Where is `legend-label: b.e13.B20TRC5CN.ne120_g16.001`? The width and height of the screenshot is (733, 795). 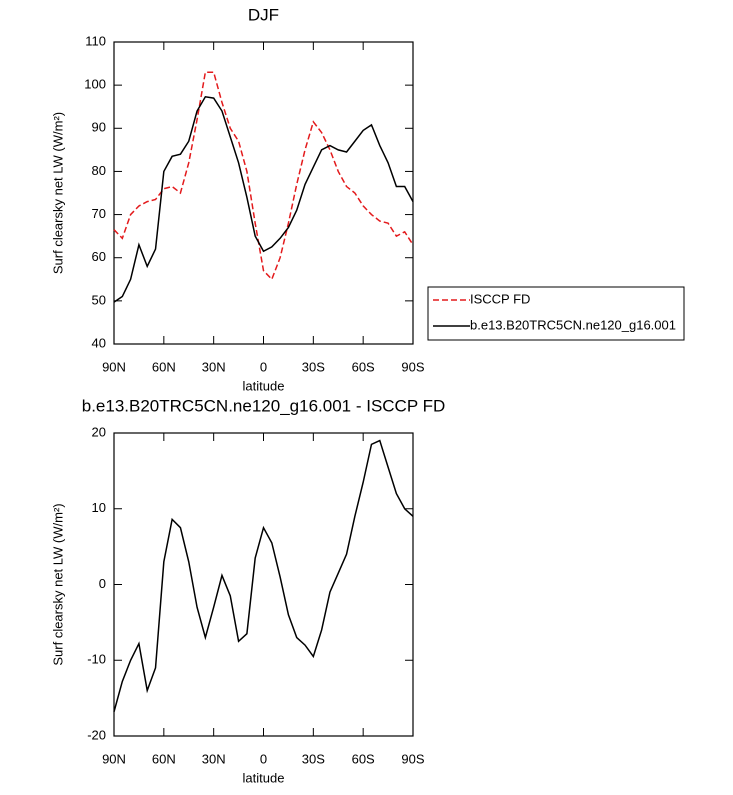
legend-label: b.e13.B20TRC5CN.ne120_g16.001 is located at coordinates (573, 324).